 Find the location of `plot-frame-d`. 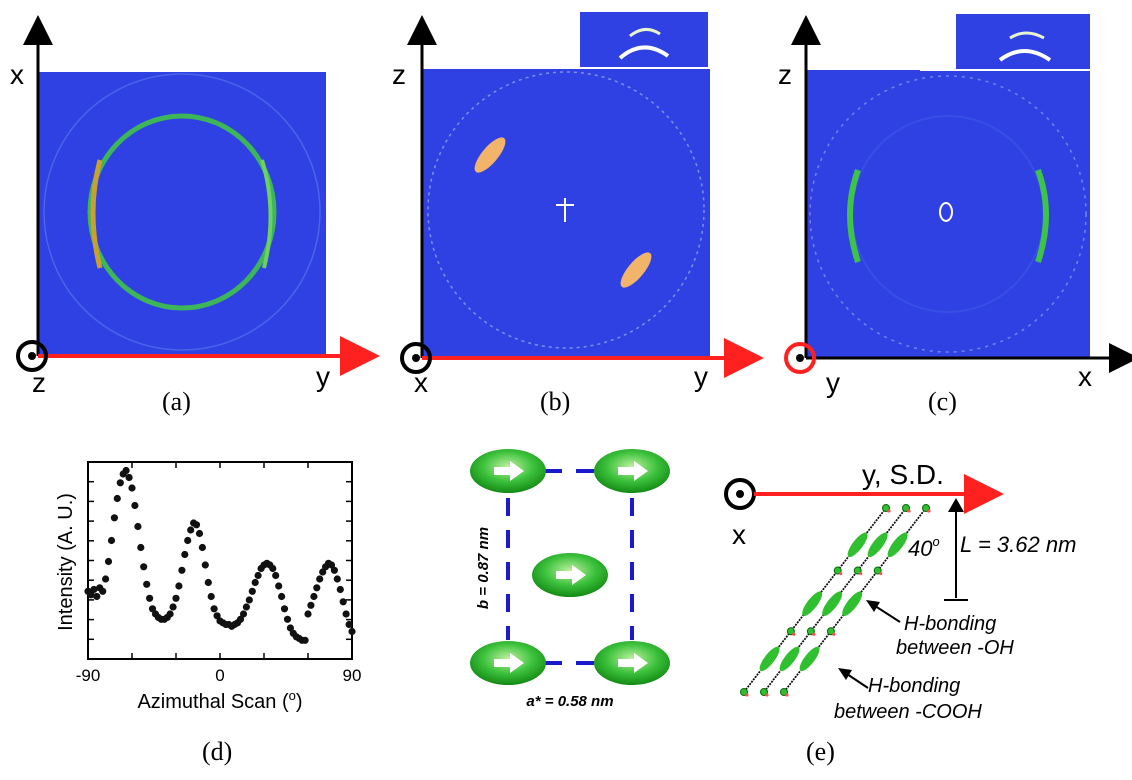

plot-frame-d is located at coordinates (220, 560).